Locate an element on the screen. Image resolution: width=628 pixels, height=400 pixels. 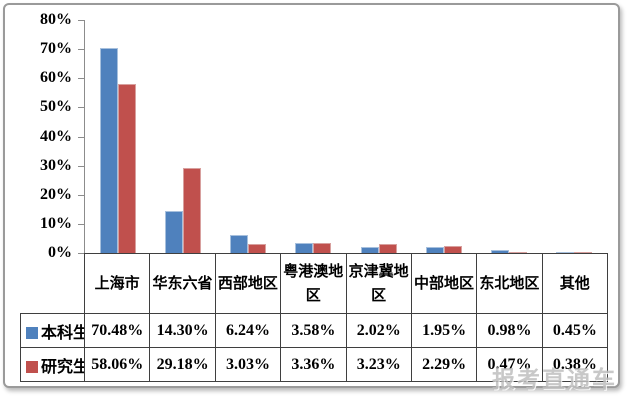
value-cell: 6.24% is located at coordinates (248, 330).